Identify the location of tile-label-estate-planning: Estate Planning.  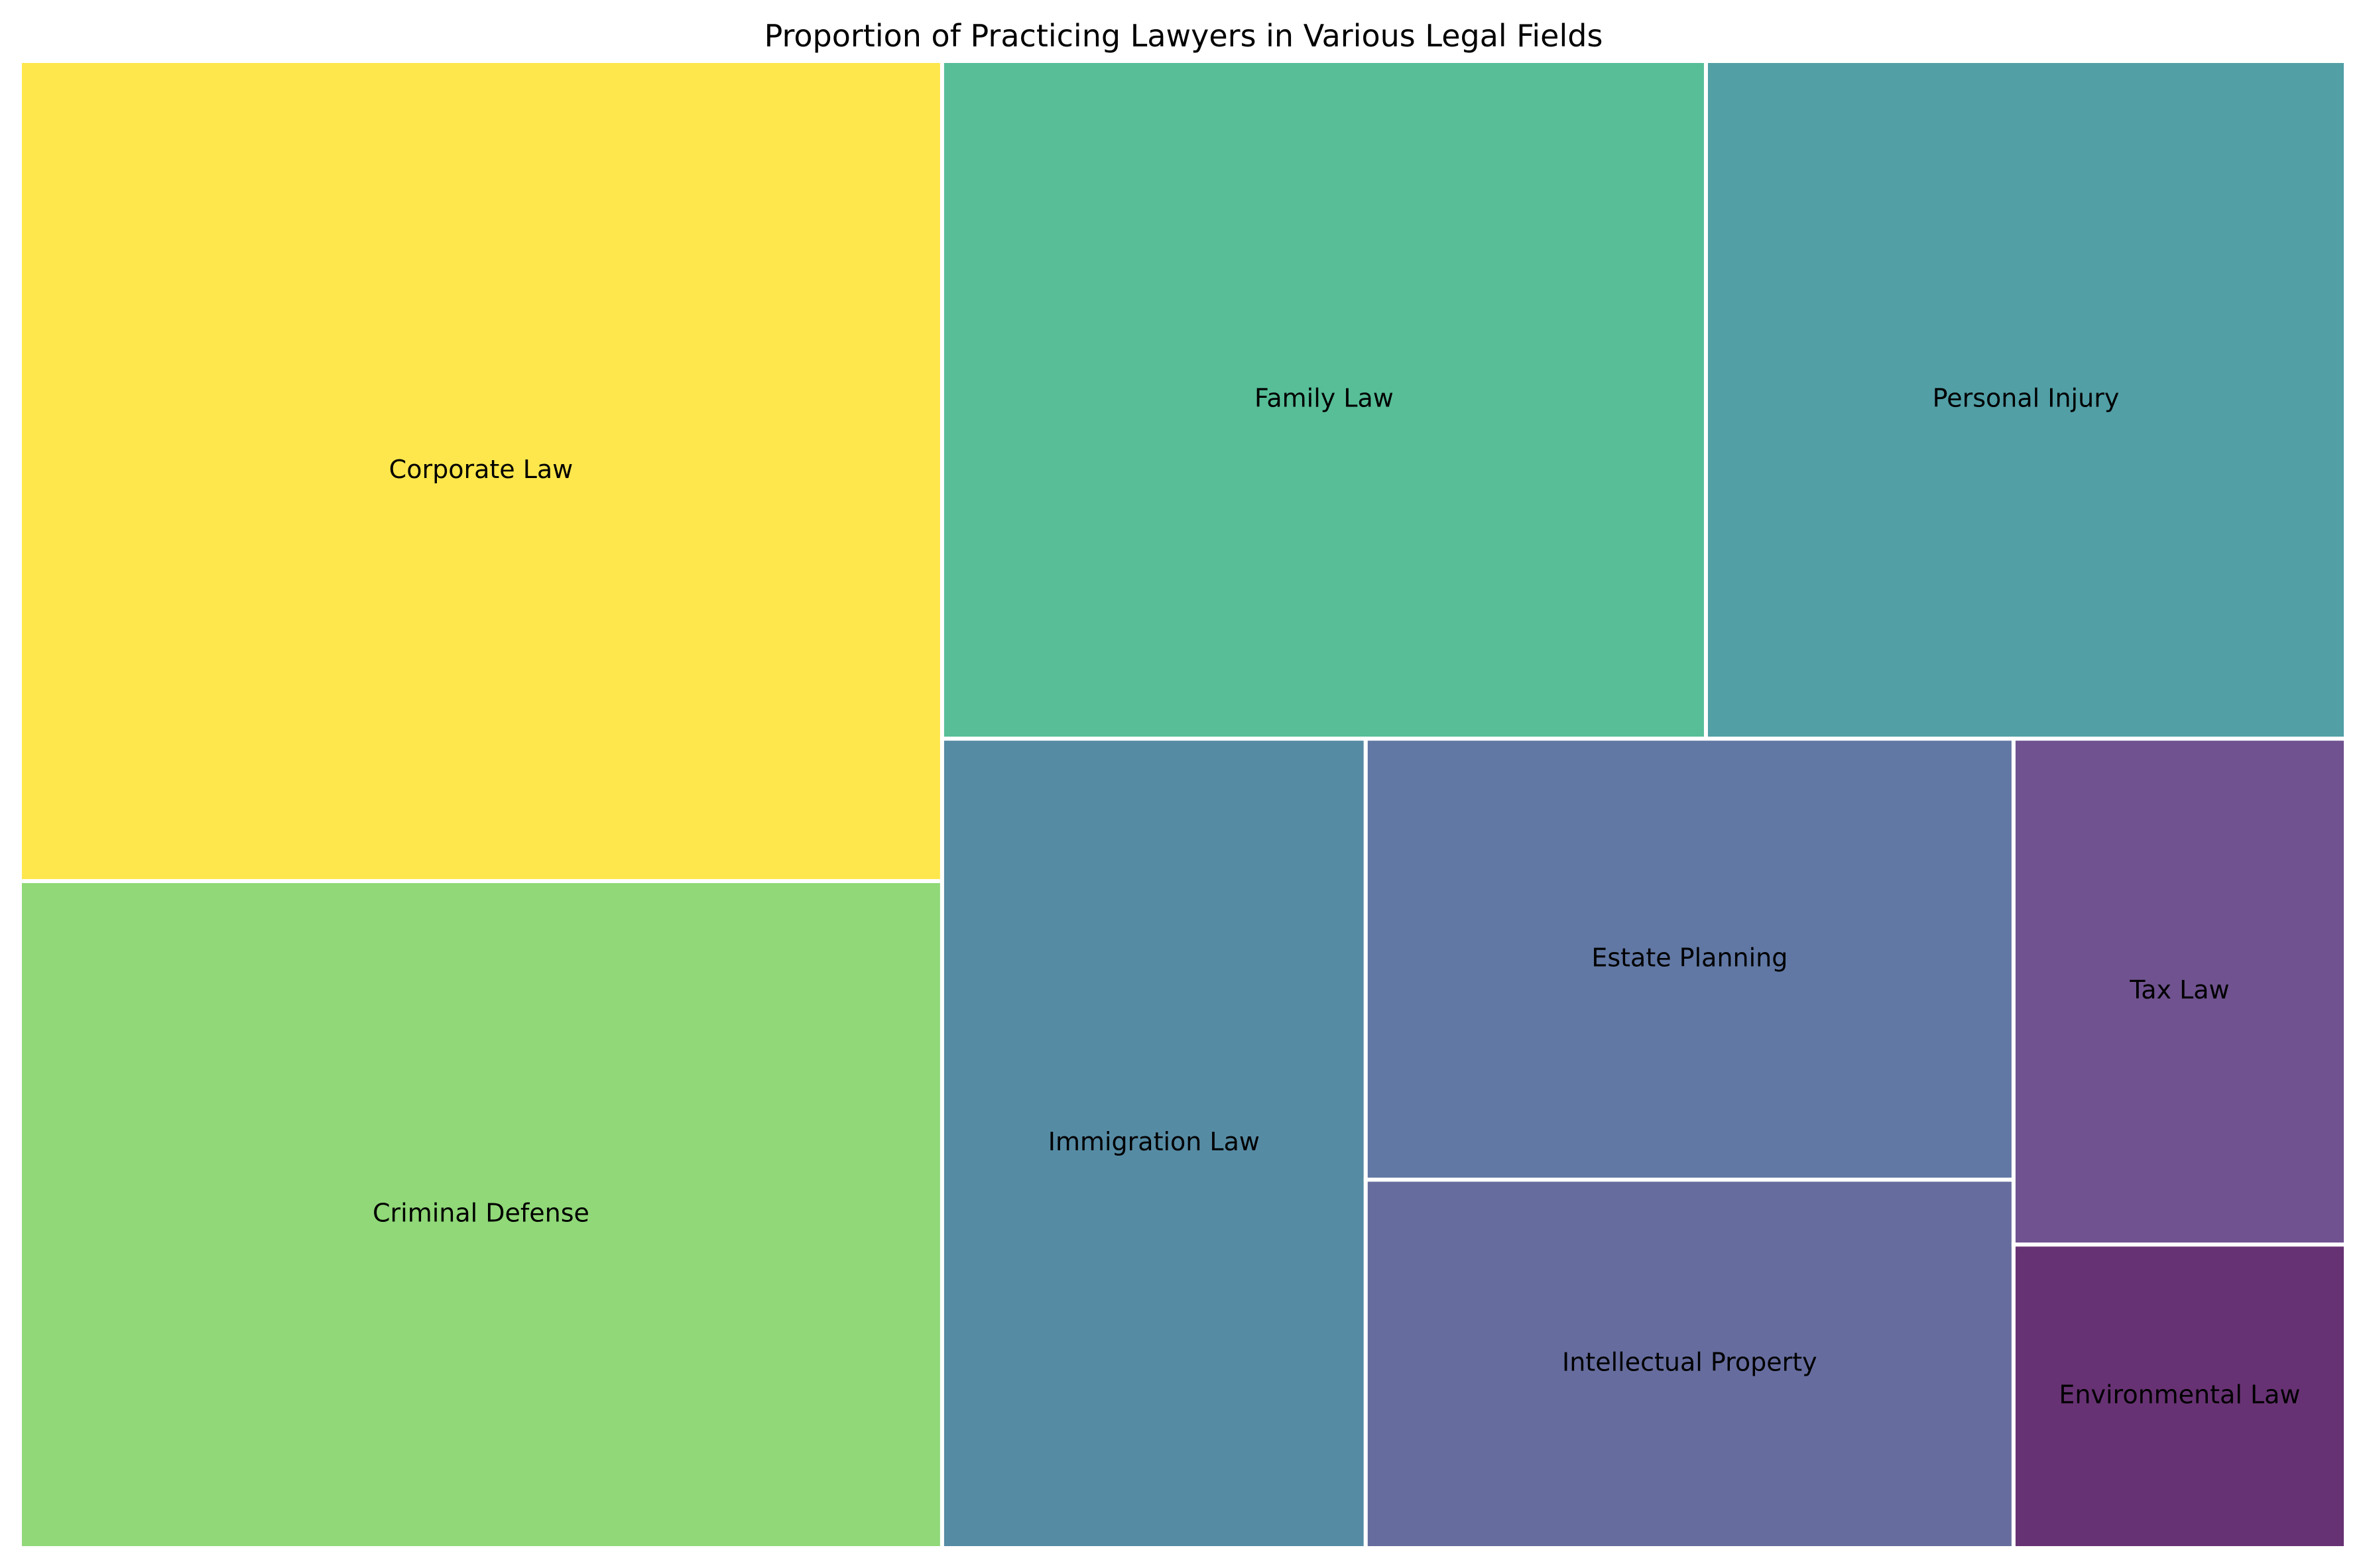
(1689, 957).